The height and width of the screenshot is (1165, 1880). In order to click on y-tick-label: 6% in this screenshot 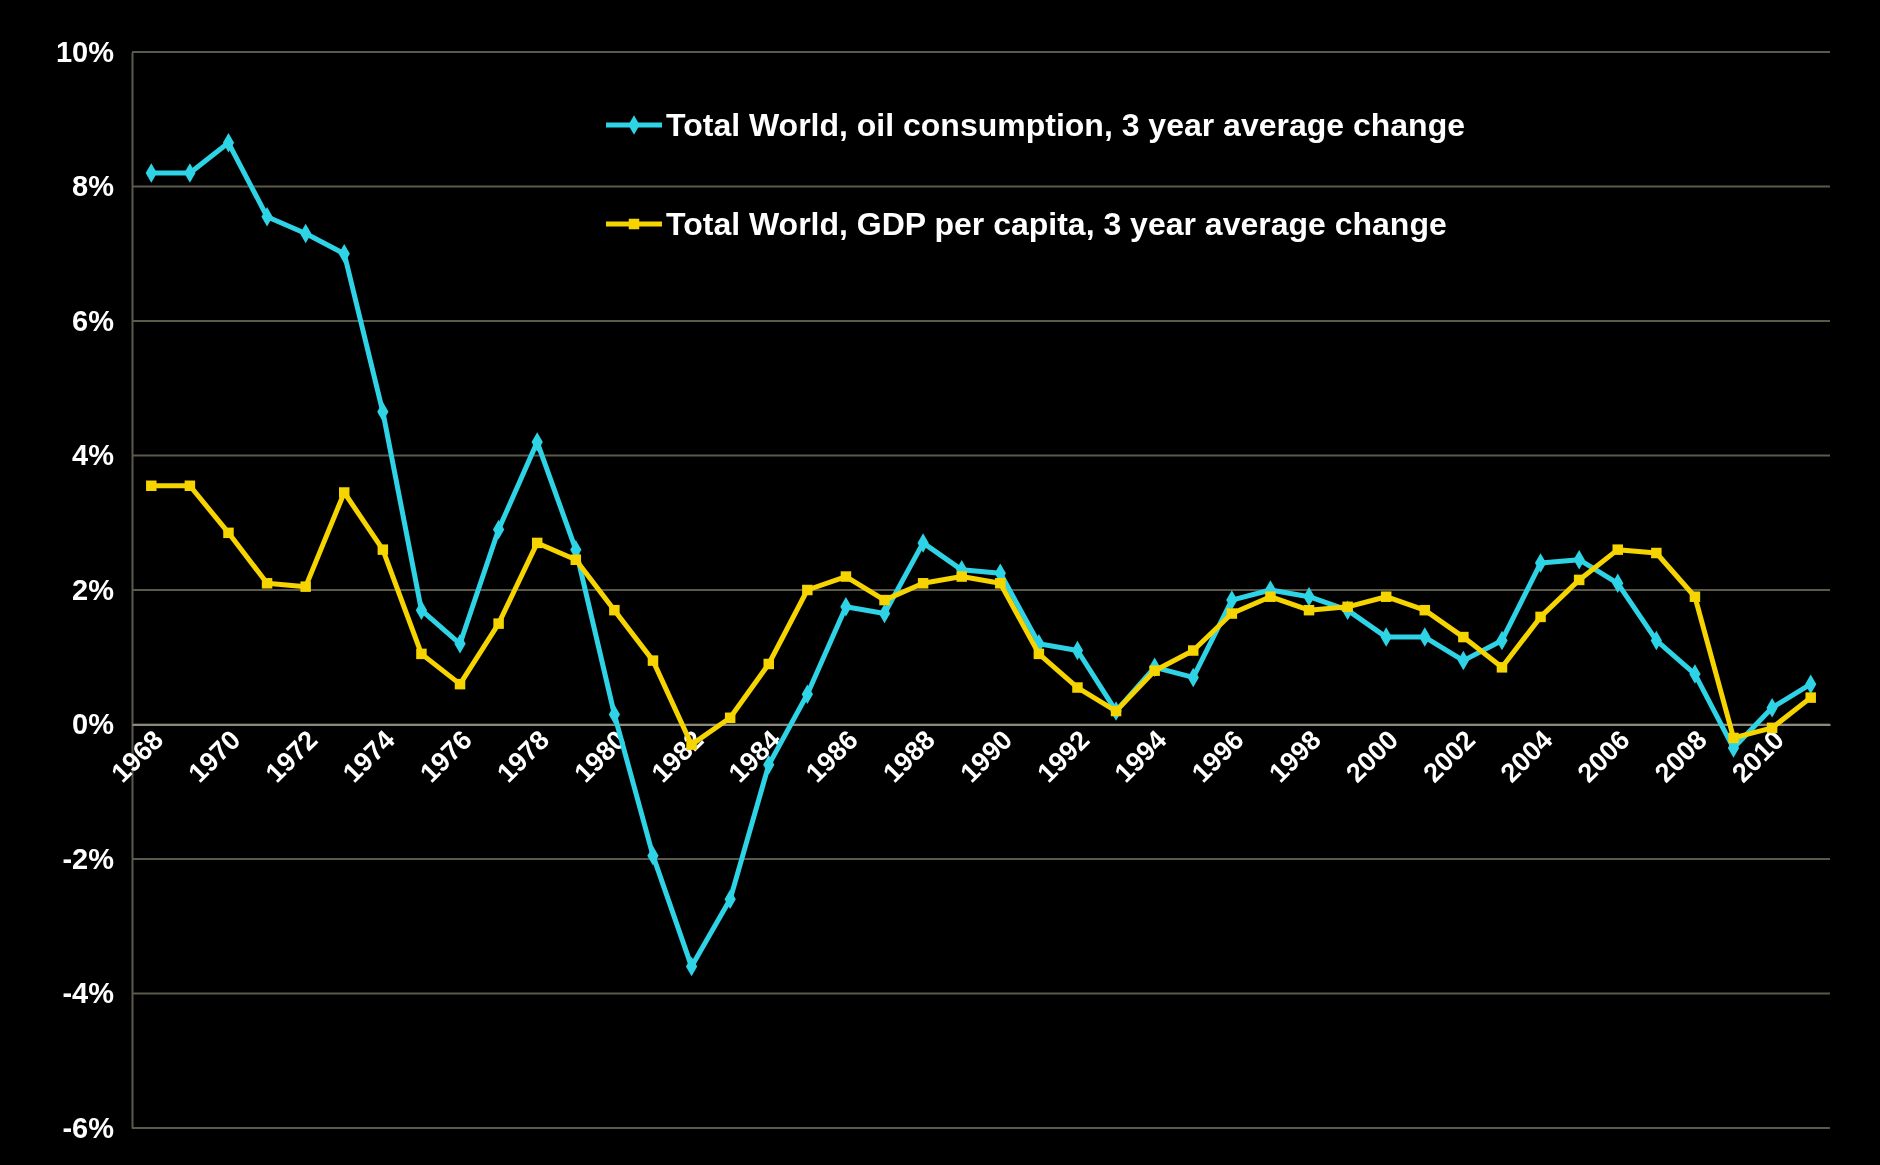, I will do `click(93, 320)`.